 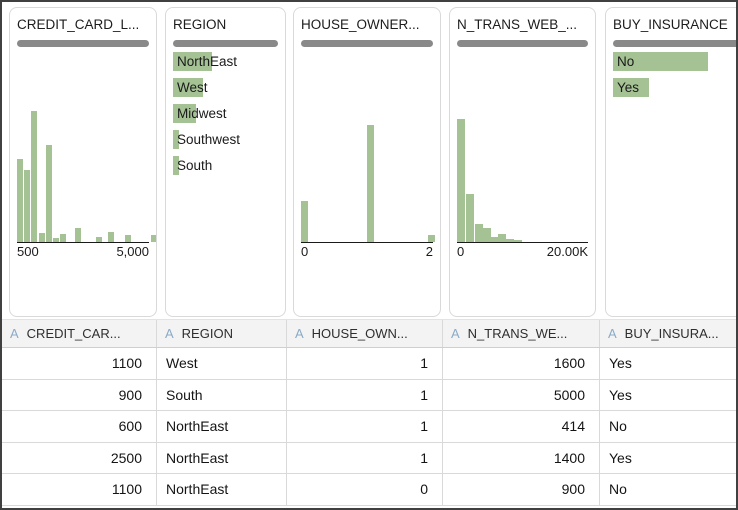 I want to click on table-row: 1100 West 1 1600 Yes, so click(x=369, y=364).